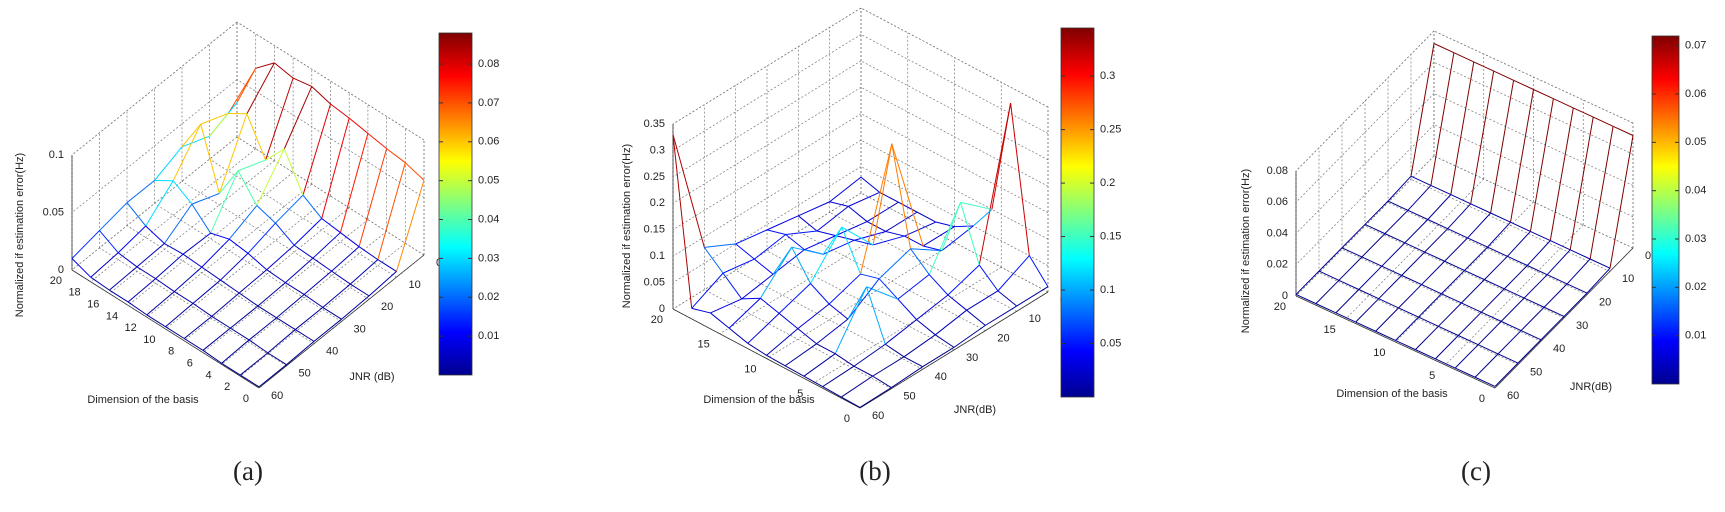  What do you see at coordinates (657, 150) in the screenshot?
I see `z-tick-label: 0.3` at bounding box center [657, 150].